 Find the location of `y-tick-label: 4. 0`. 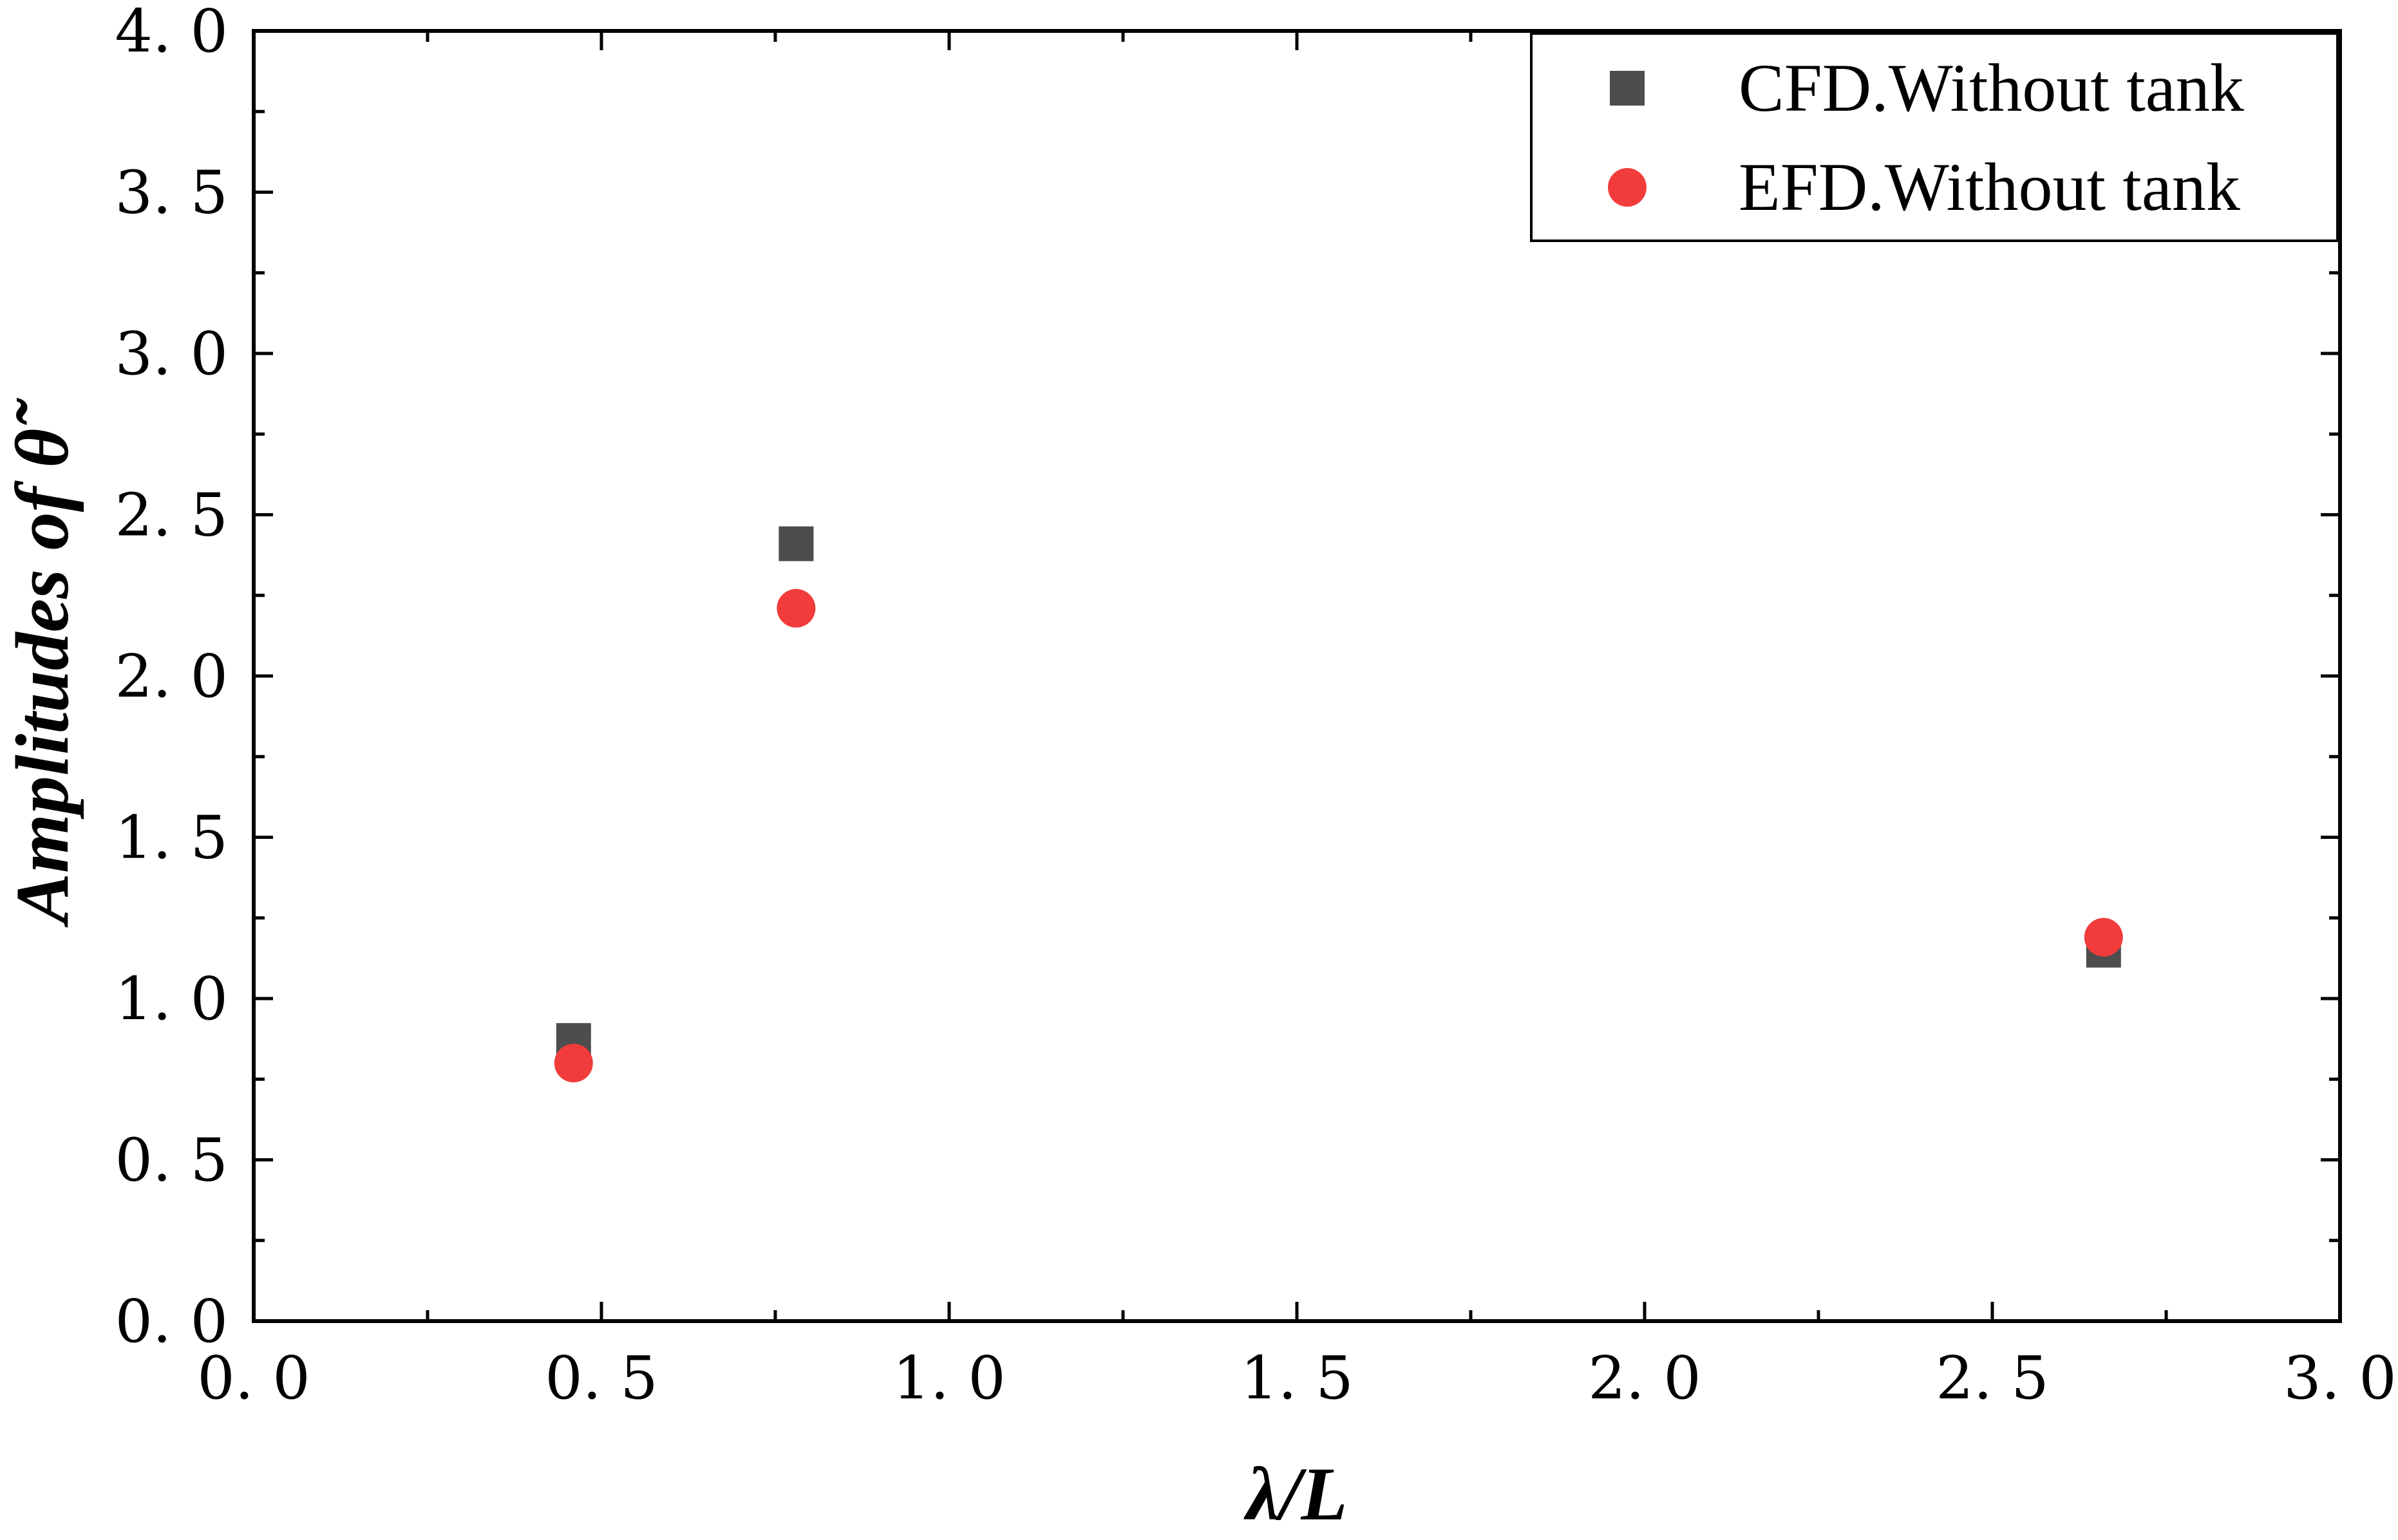

y-tick-label: 4. 0 is located at coordinates (172, 33).